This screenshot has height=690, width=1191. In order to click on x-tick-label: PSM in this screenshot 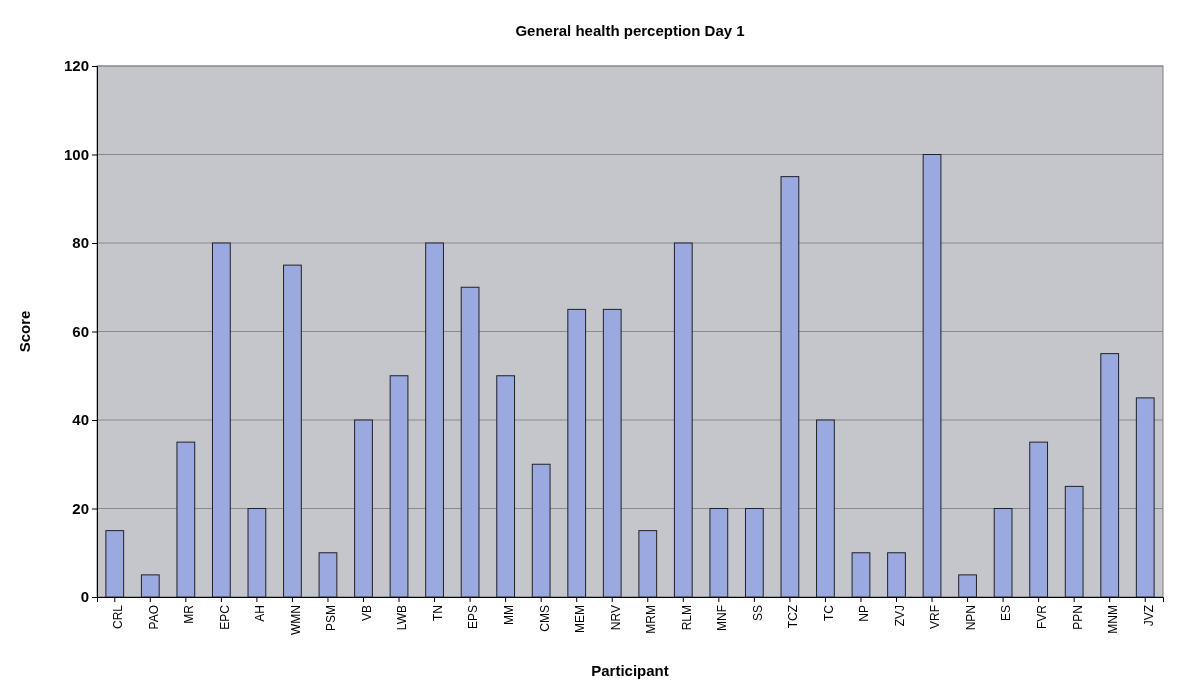, I will do `click(331, 618)`.